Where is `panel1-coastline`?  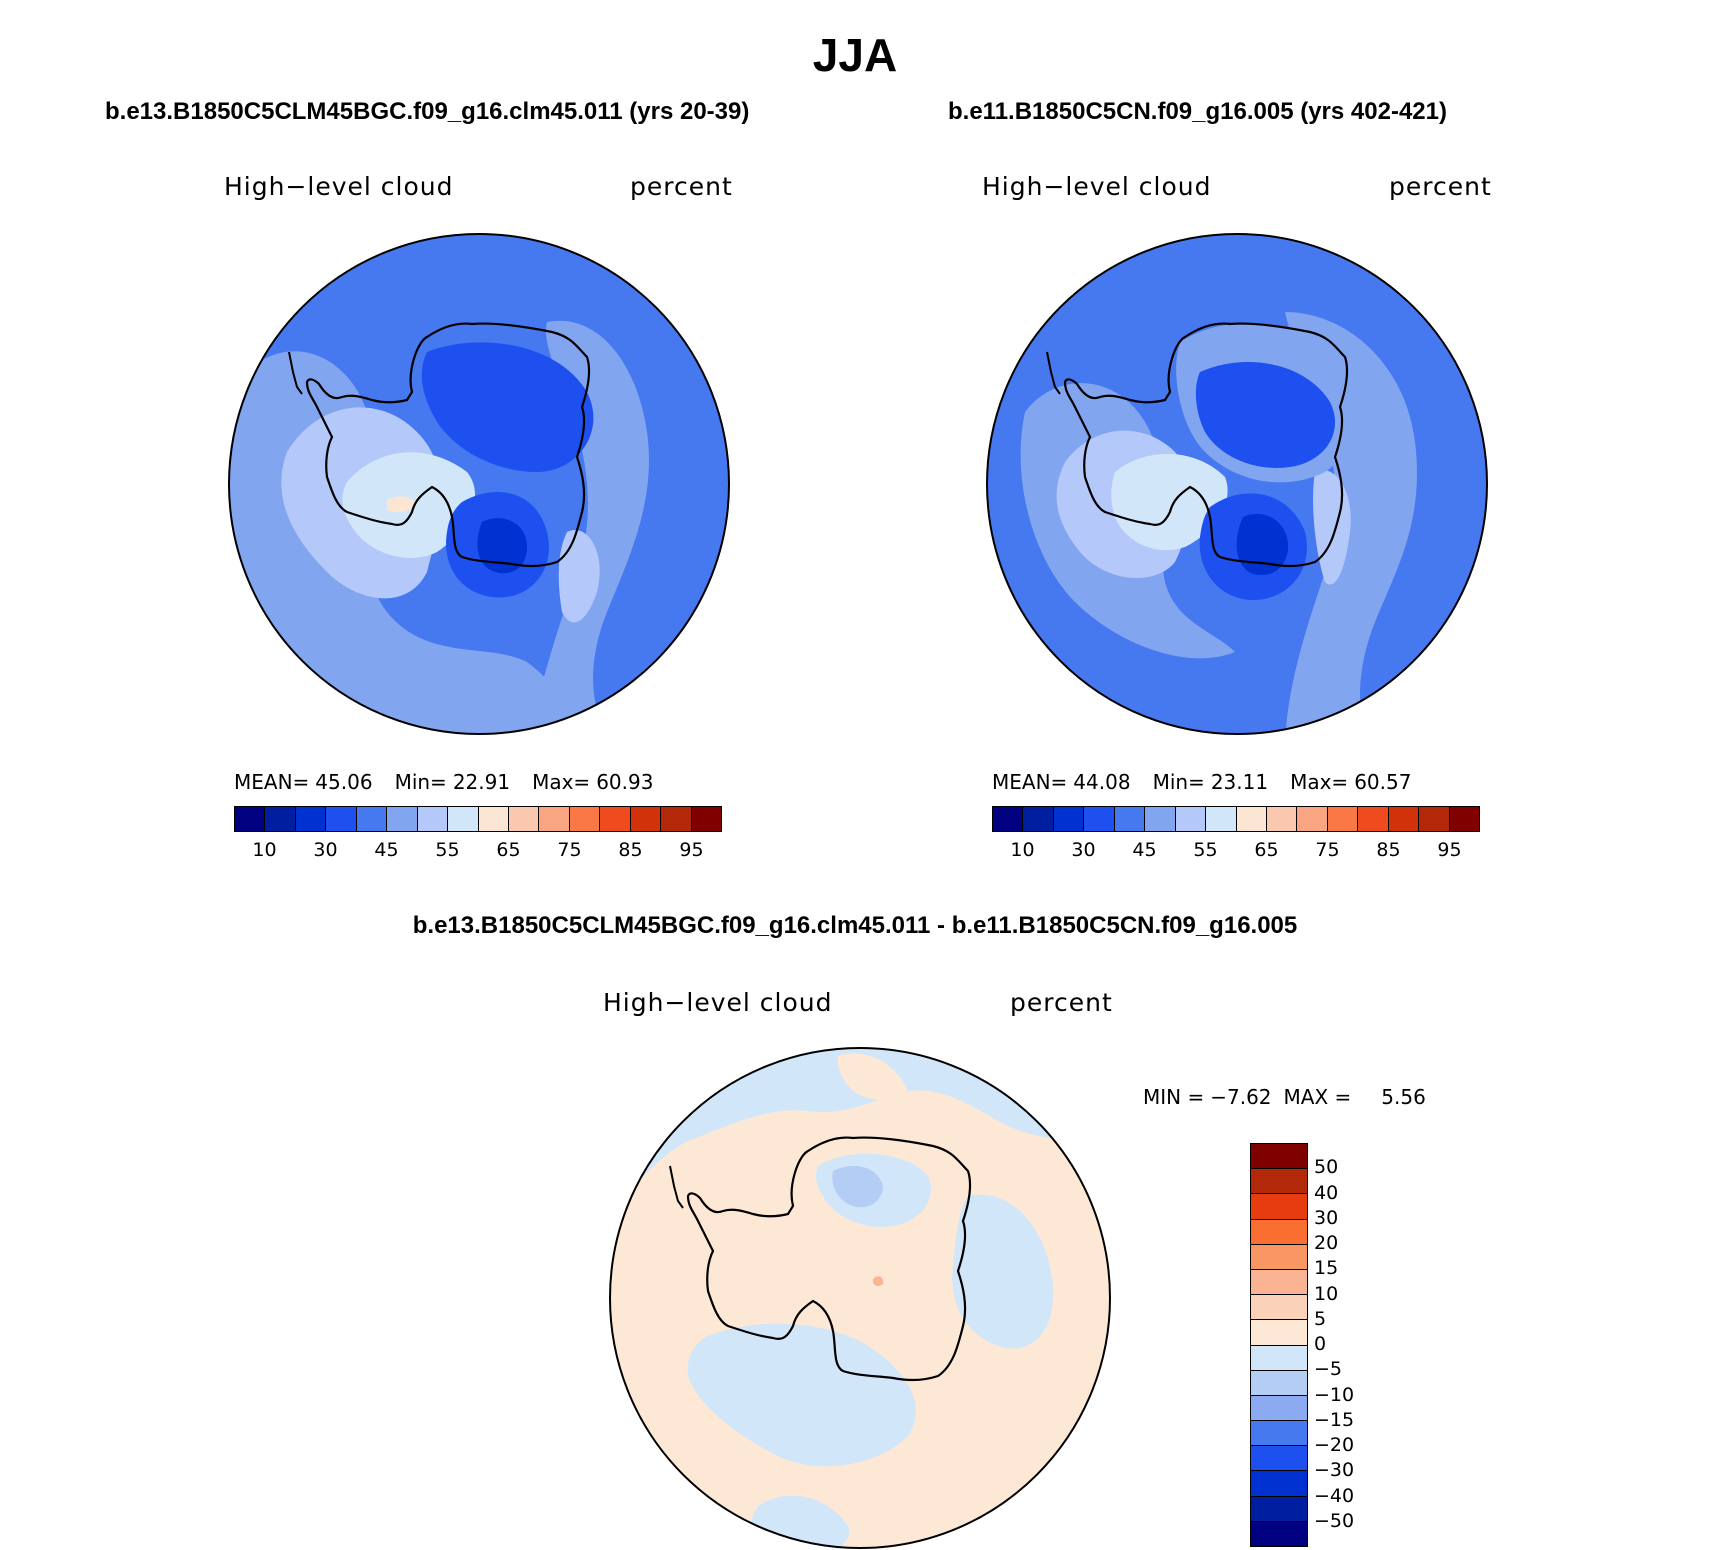
panel1-coastline is located at coordinates (448, 445).